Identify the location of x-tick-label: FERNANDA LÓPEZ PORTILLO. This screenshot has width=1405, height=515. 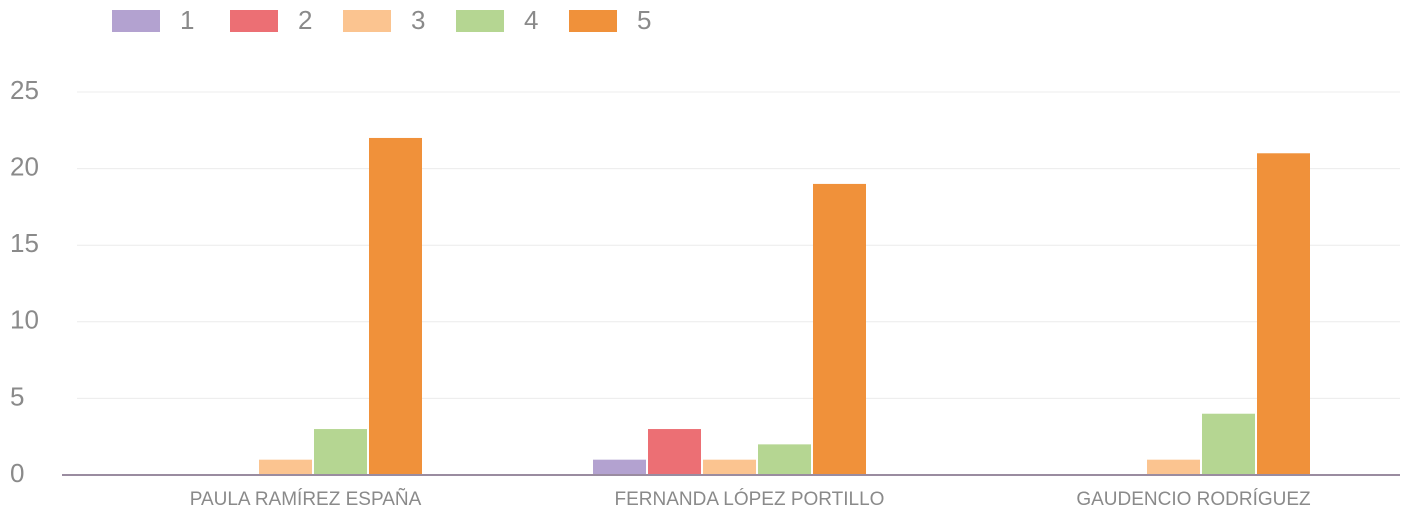
(750, 499).